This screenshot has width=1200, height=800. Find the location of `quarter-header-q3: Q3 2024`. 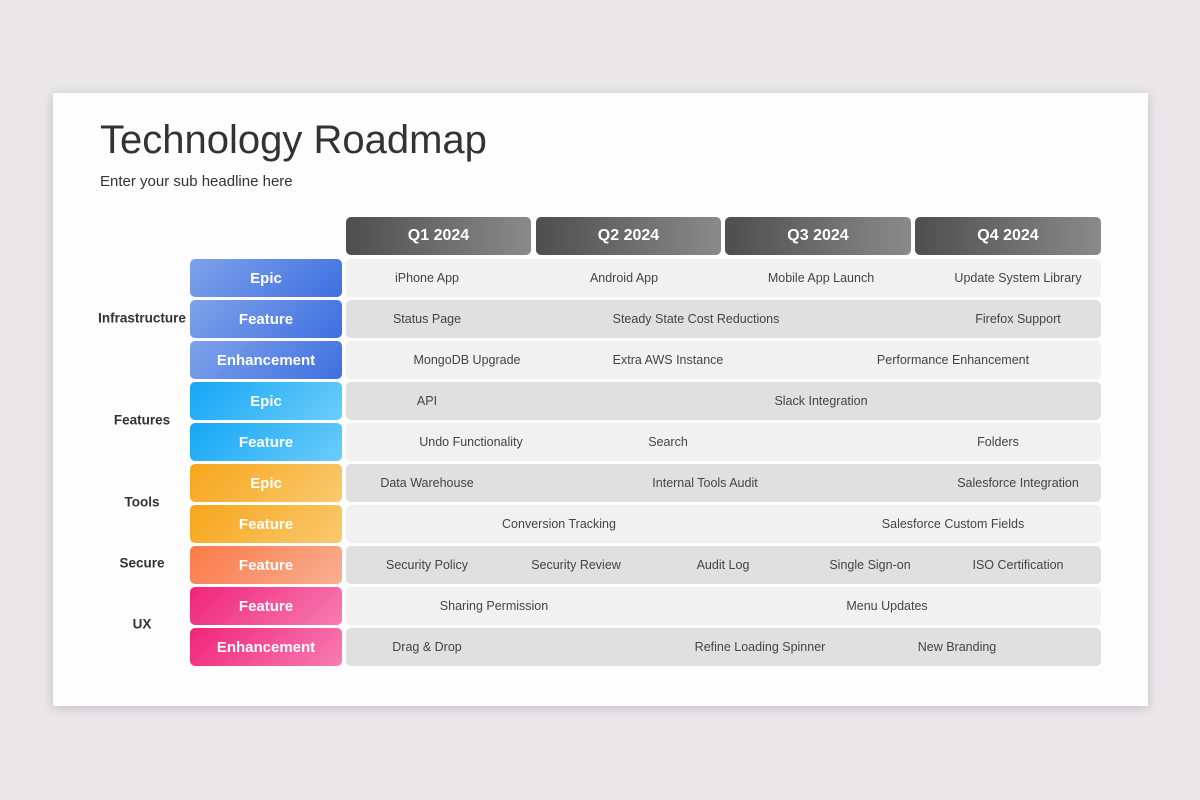

quarter-header-q3: Q3 2024 is located at coordinates (818, 236).